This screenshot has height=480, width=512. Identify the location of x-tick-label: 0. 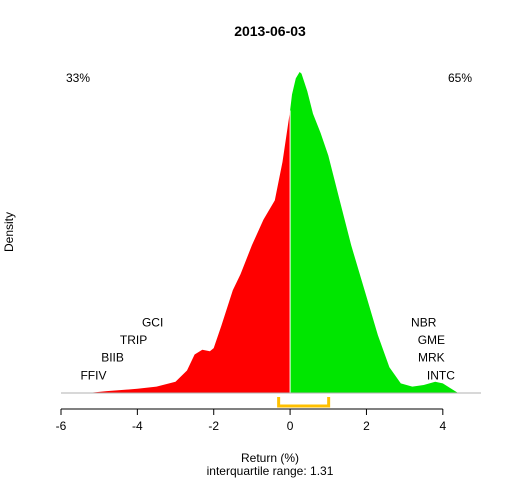
(290, 426).